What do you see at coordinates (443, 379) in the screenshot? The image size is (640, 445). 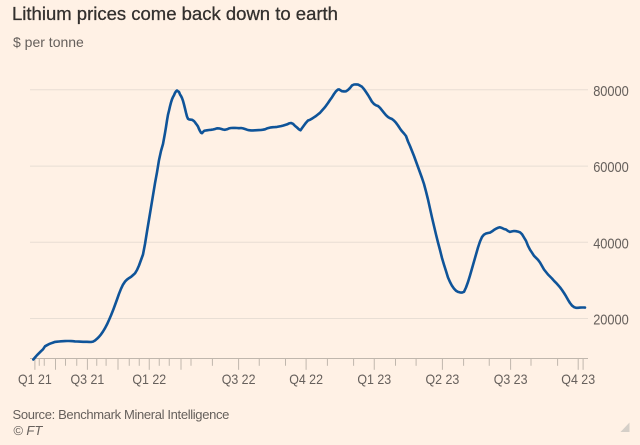 I see `svg-text: Q2 23` at bounding box center [443, 379].